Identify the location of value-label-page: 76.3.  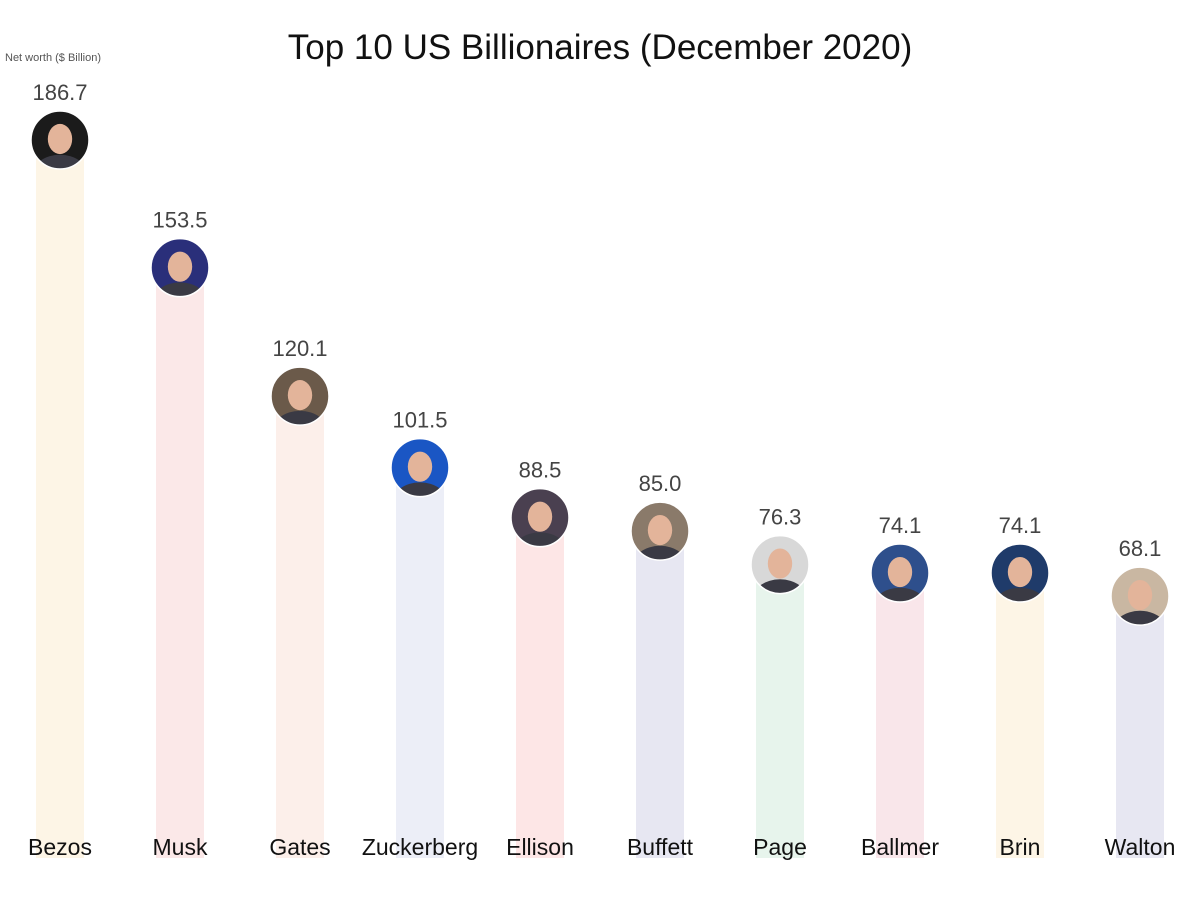
(780, 517).